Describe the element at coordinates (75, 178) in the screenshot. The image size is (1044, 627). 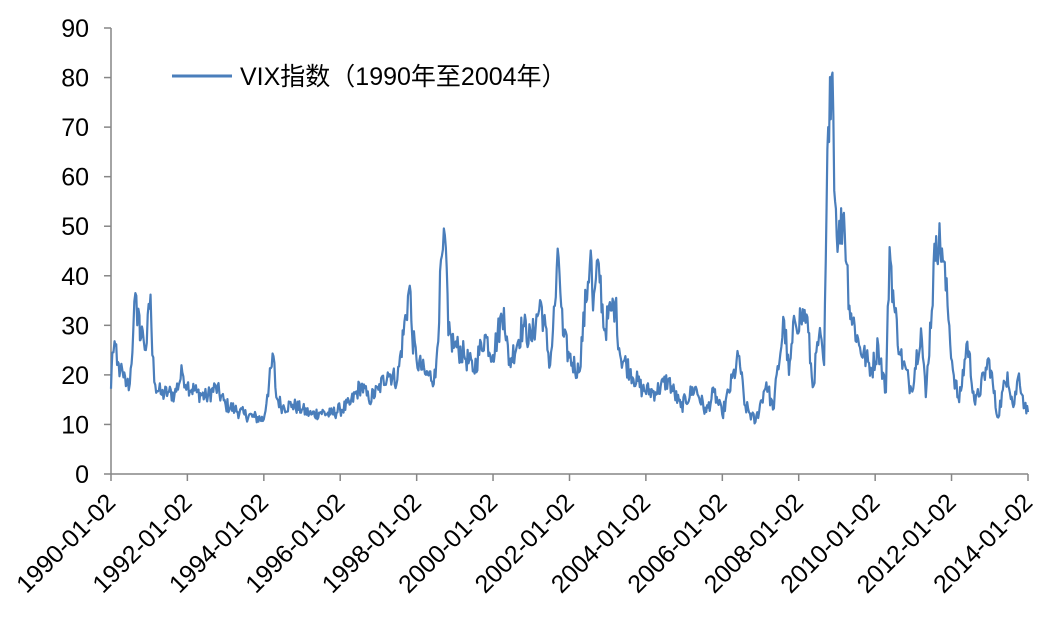
I see `y-tick-label: 60` at that location.